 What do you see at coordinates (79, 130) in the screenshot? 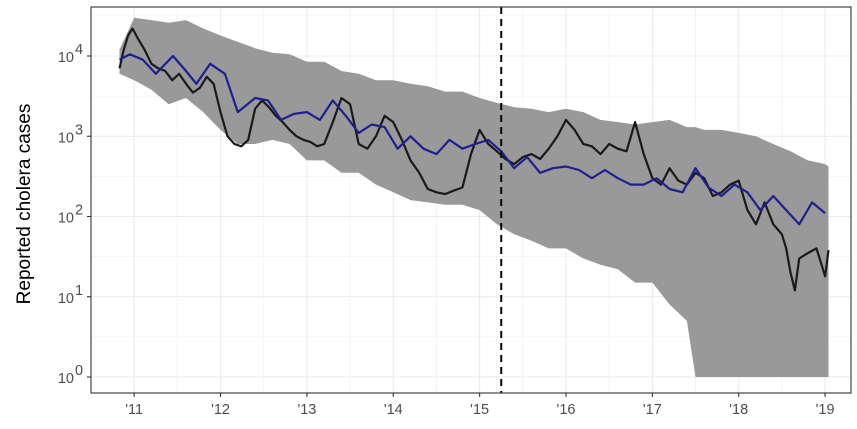
I see `y-tick-exponent: 3` at bounding box center [79, 130].